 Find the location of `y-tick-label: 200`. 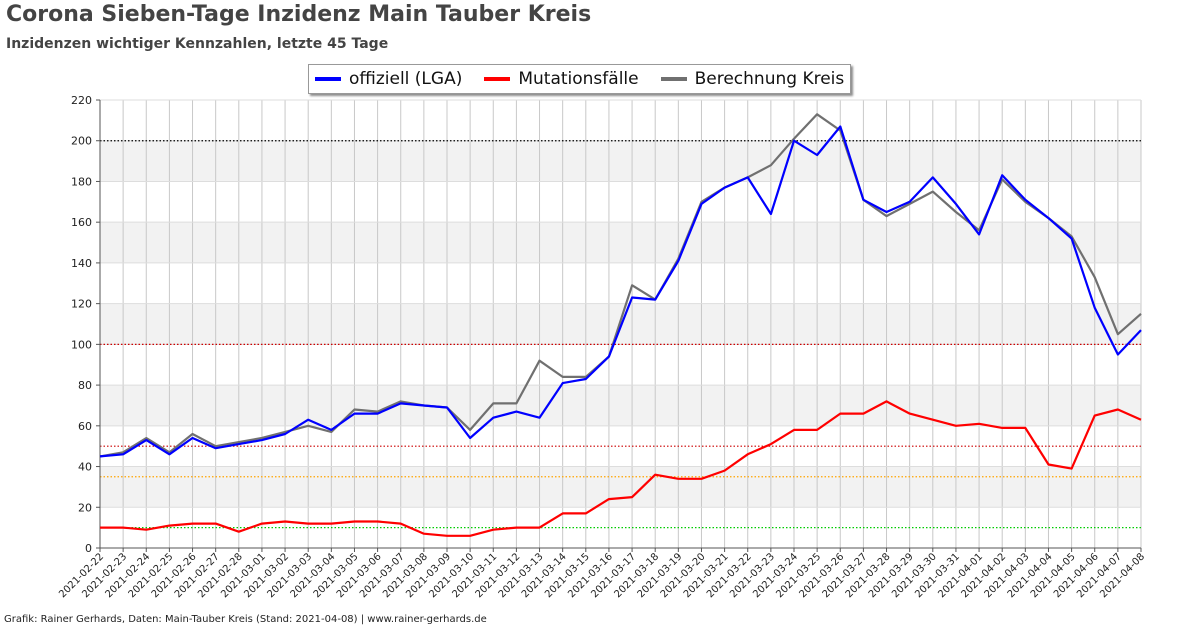

y-tick-label: 200 is located at coordinates (81, 141).